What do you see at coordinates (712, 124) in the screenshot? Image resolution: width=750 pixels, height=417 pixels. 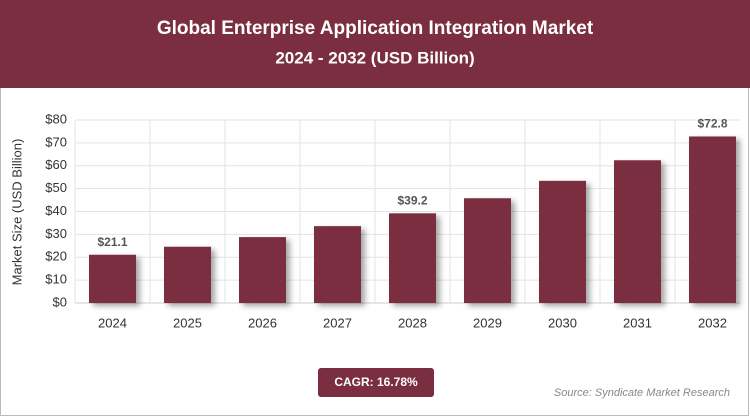 I see `data-label: $72.8` at bounding box center [712, 124].